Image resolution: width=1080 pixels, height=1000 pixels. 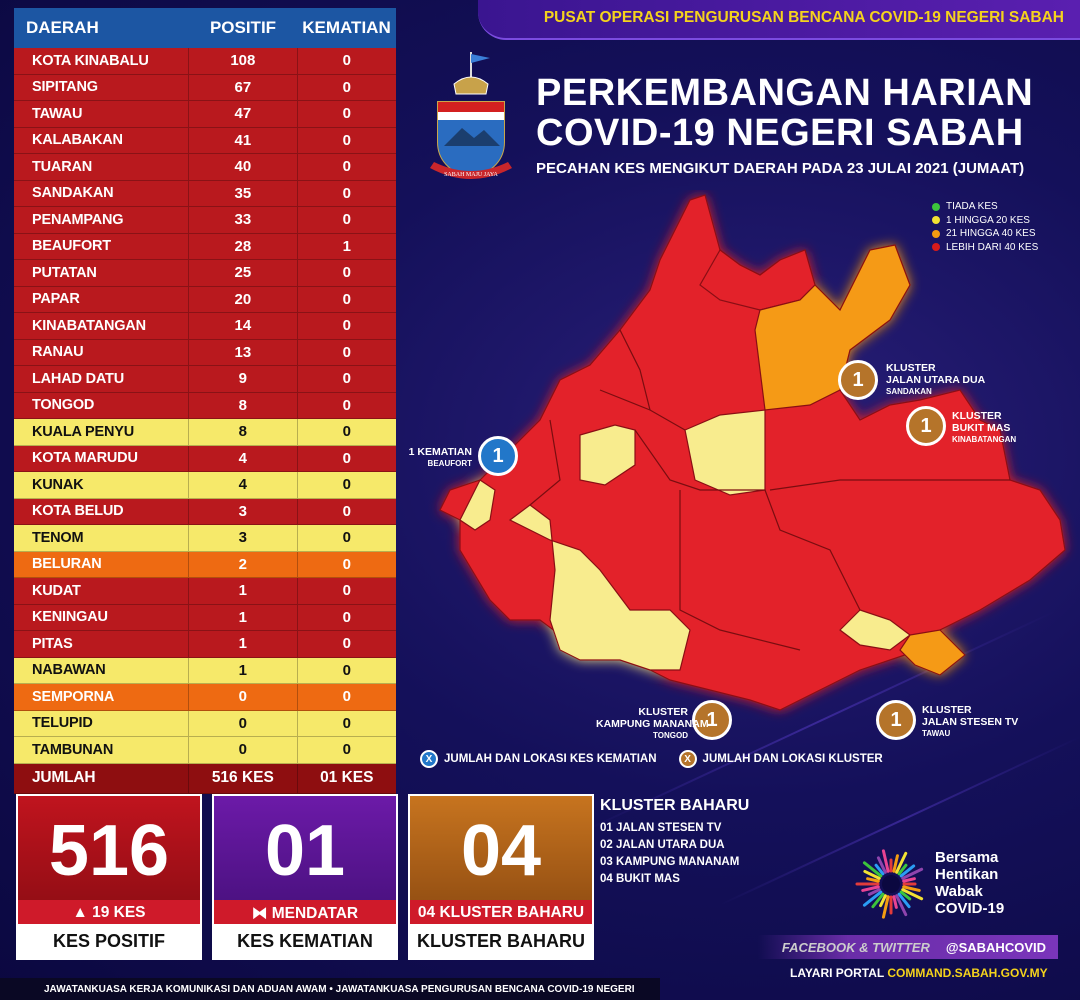 I want to click on legend-item: 21 HINGGA 40 KES, so click(x=985, y=234).